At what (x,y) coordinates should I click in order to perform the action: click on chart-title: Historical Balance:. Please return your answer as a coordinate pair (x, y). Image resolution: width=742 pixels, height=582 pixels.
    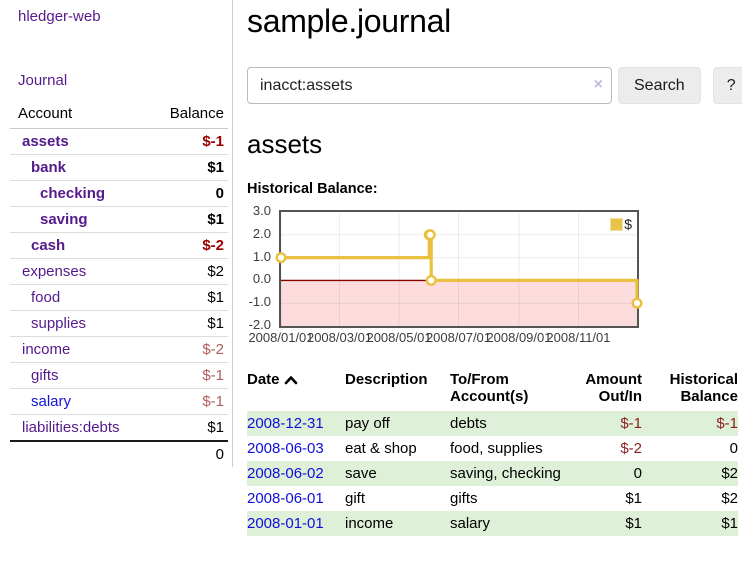
    Looking at the image, I should click on (312, 189).